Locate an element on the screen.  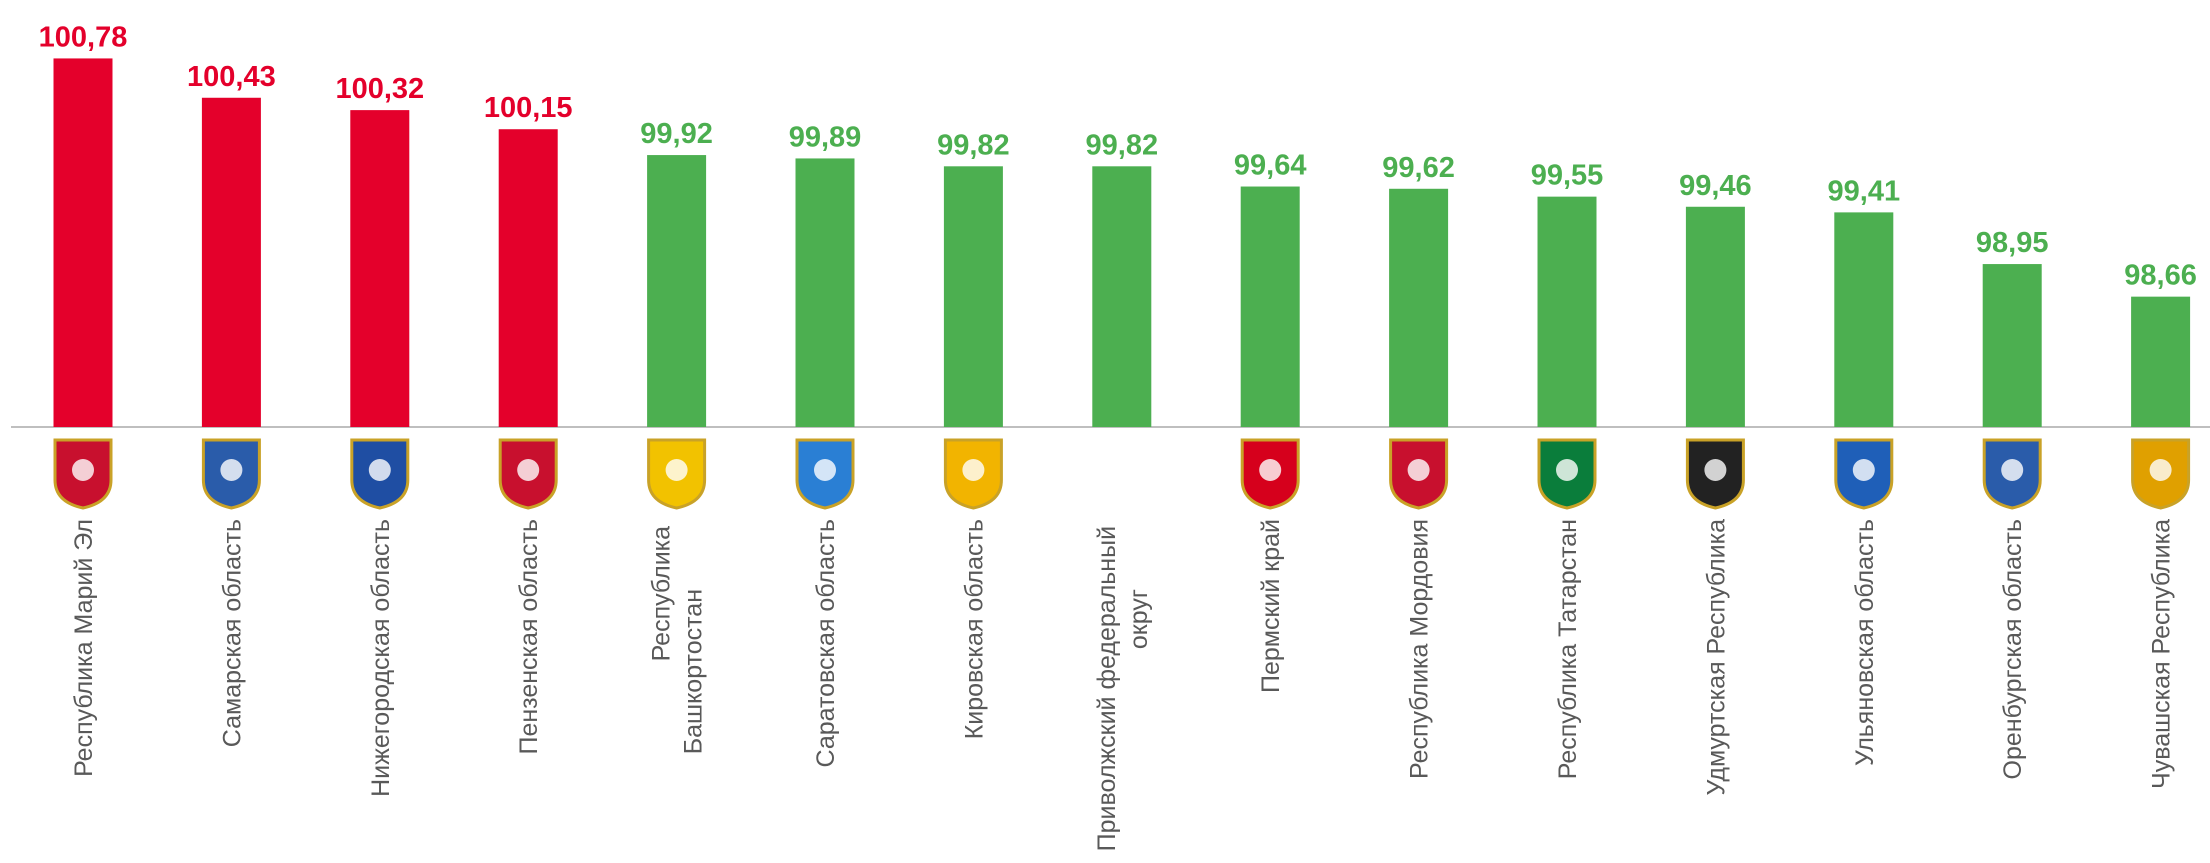
x-tick-label: Республика Башкортостан is located at coordinates (678, 636).